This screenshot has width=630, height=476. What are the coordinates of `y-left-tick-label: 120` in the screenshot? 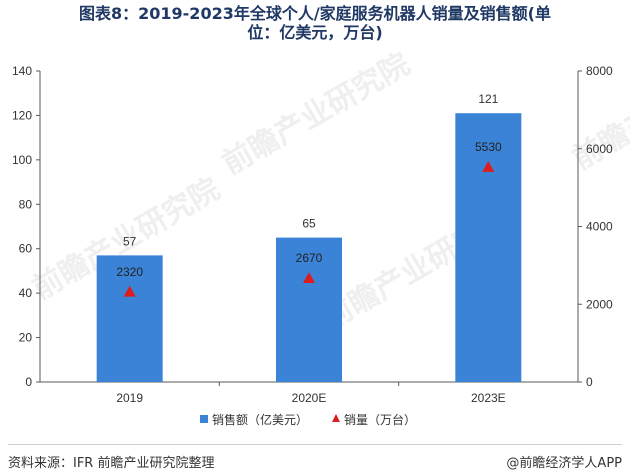 It's located at (22, 115).